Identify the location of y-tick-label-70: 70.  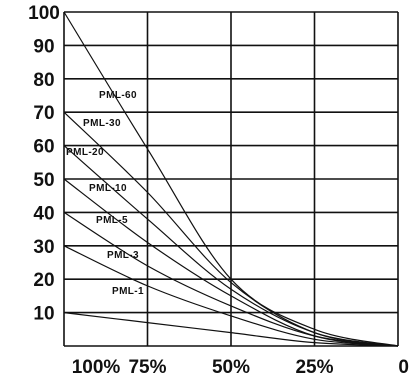
(43, 113).